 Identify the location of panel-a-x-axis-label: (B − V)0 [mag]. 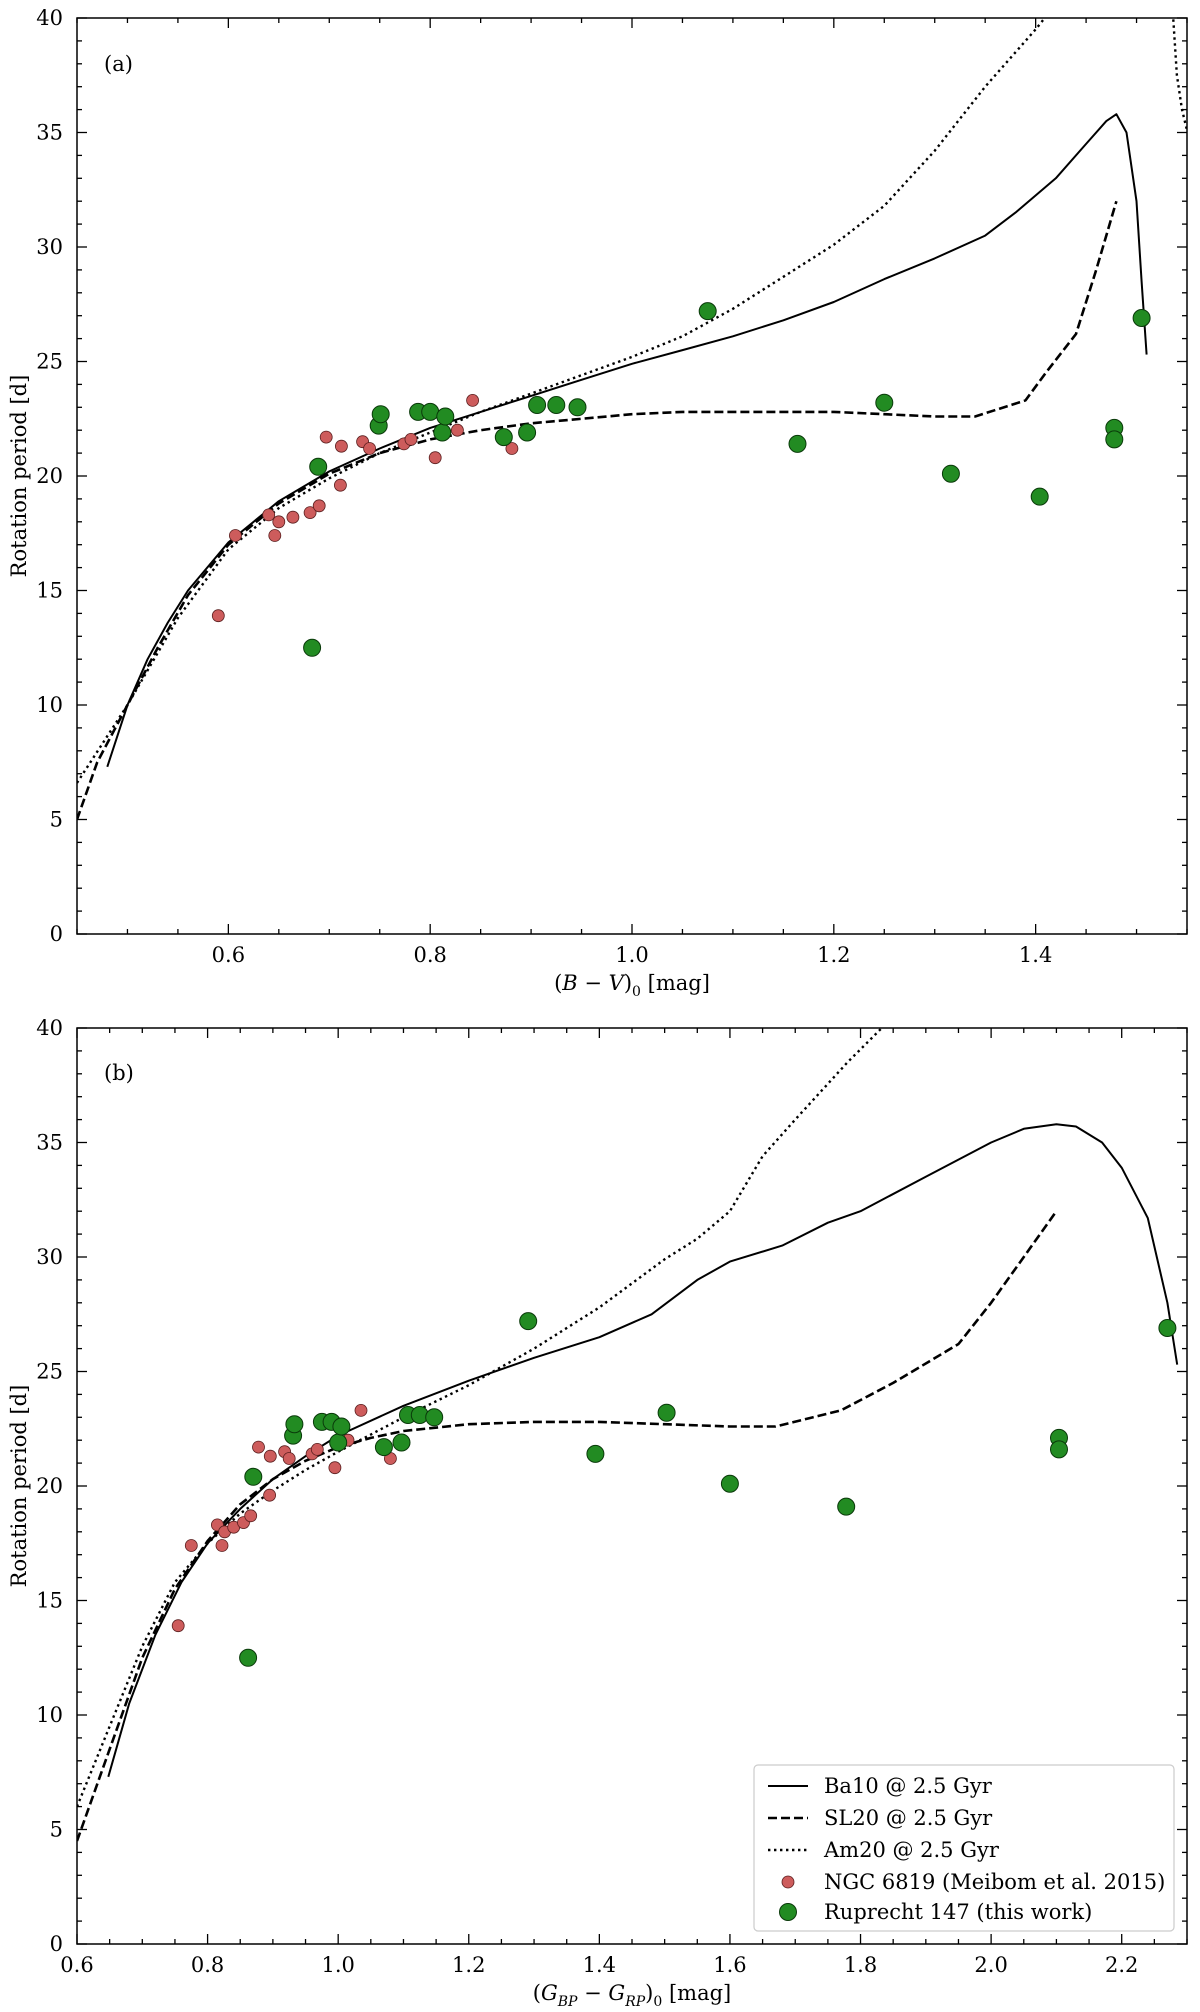
(632, 985).